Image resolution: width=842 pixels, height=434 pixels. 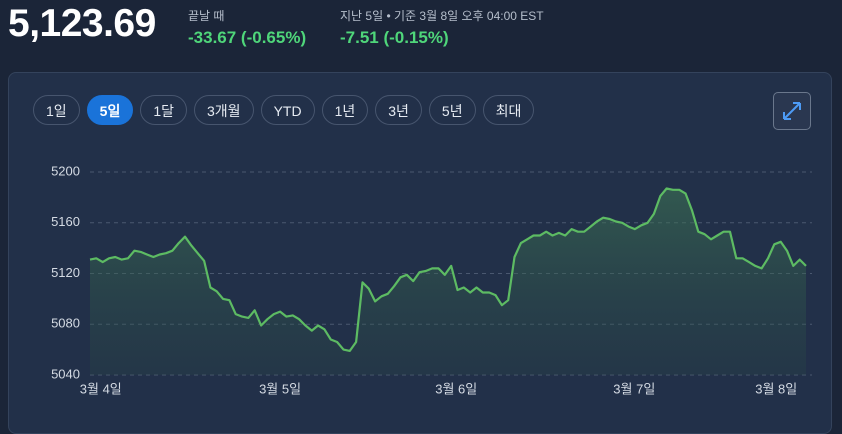 What do you see at coordinates (776, 388) in the screenshot?
I see `x-tick-label: 3월 8일` at bounding box center [776, 388].